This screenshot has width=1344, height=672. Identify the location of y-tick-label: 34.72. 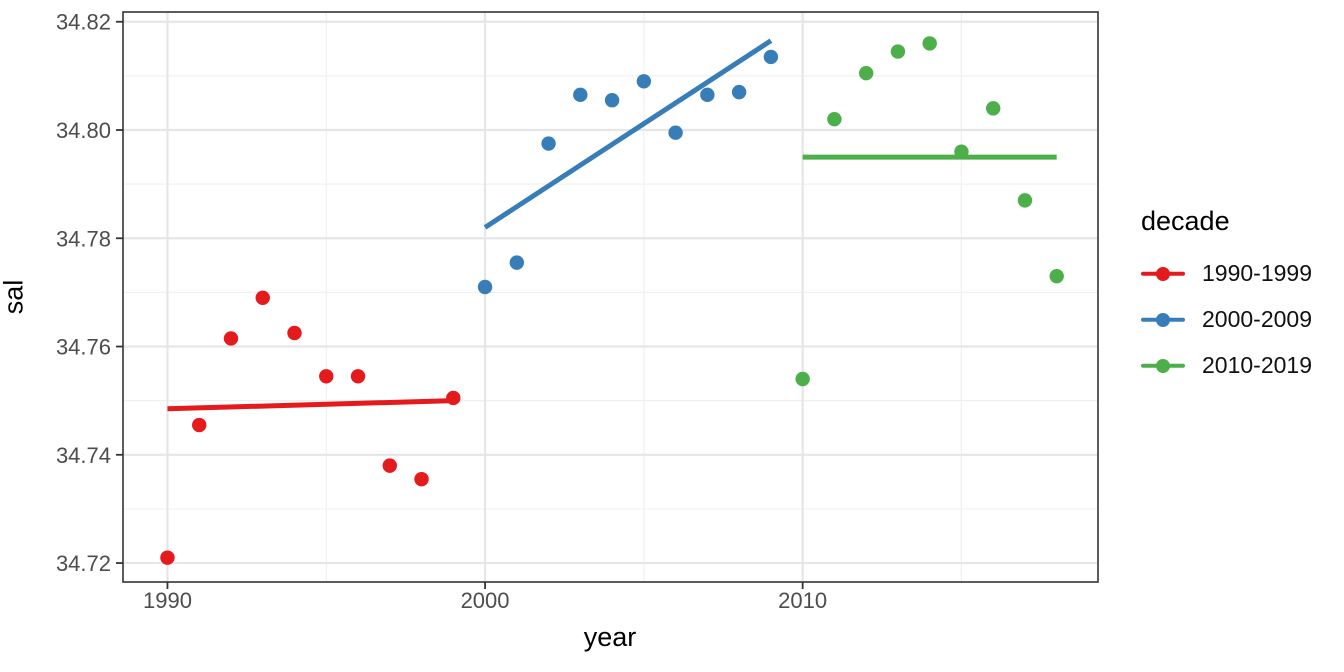
(83, 563).